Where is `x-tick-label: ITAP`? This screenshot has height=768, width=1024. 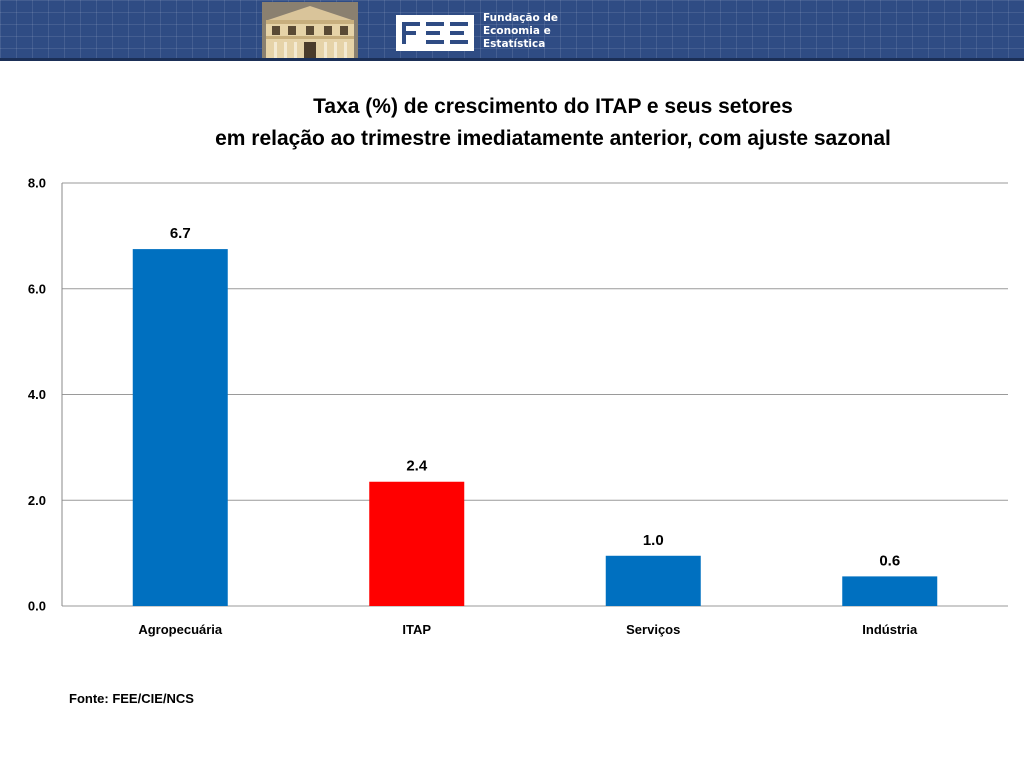
x-tick-label: ITAP is located at coordinates (416, 629).